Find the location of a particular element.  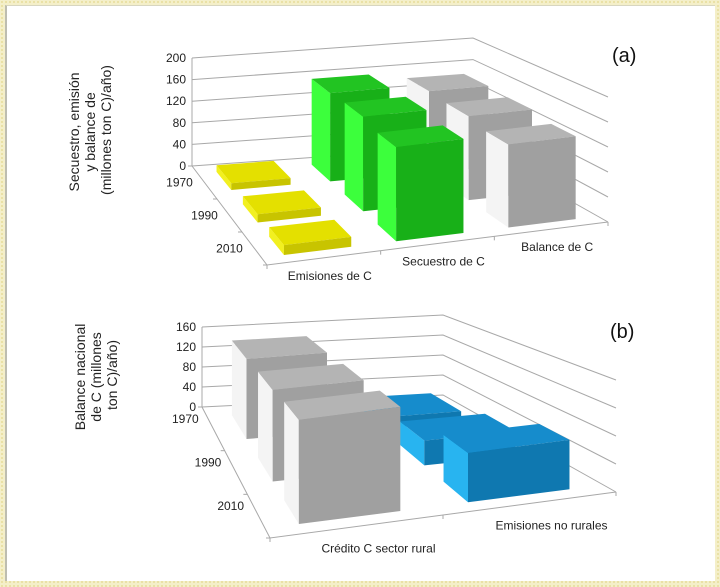

y-axis-label-line: y balance de is located at coordinates (90, 132).